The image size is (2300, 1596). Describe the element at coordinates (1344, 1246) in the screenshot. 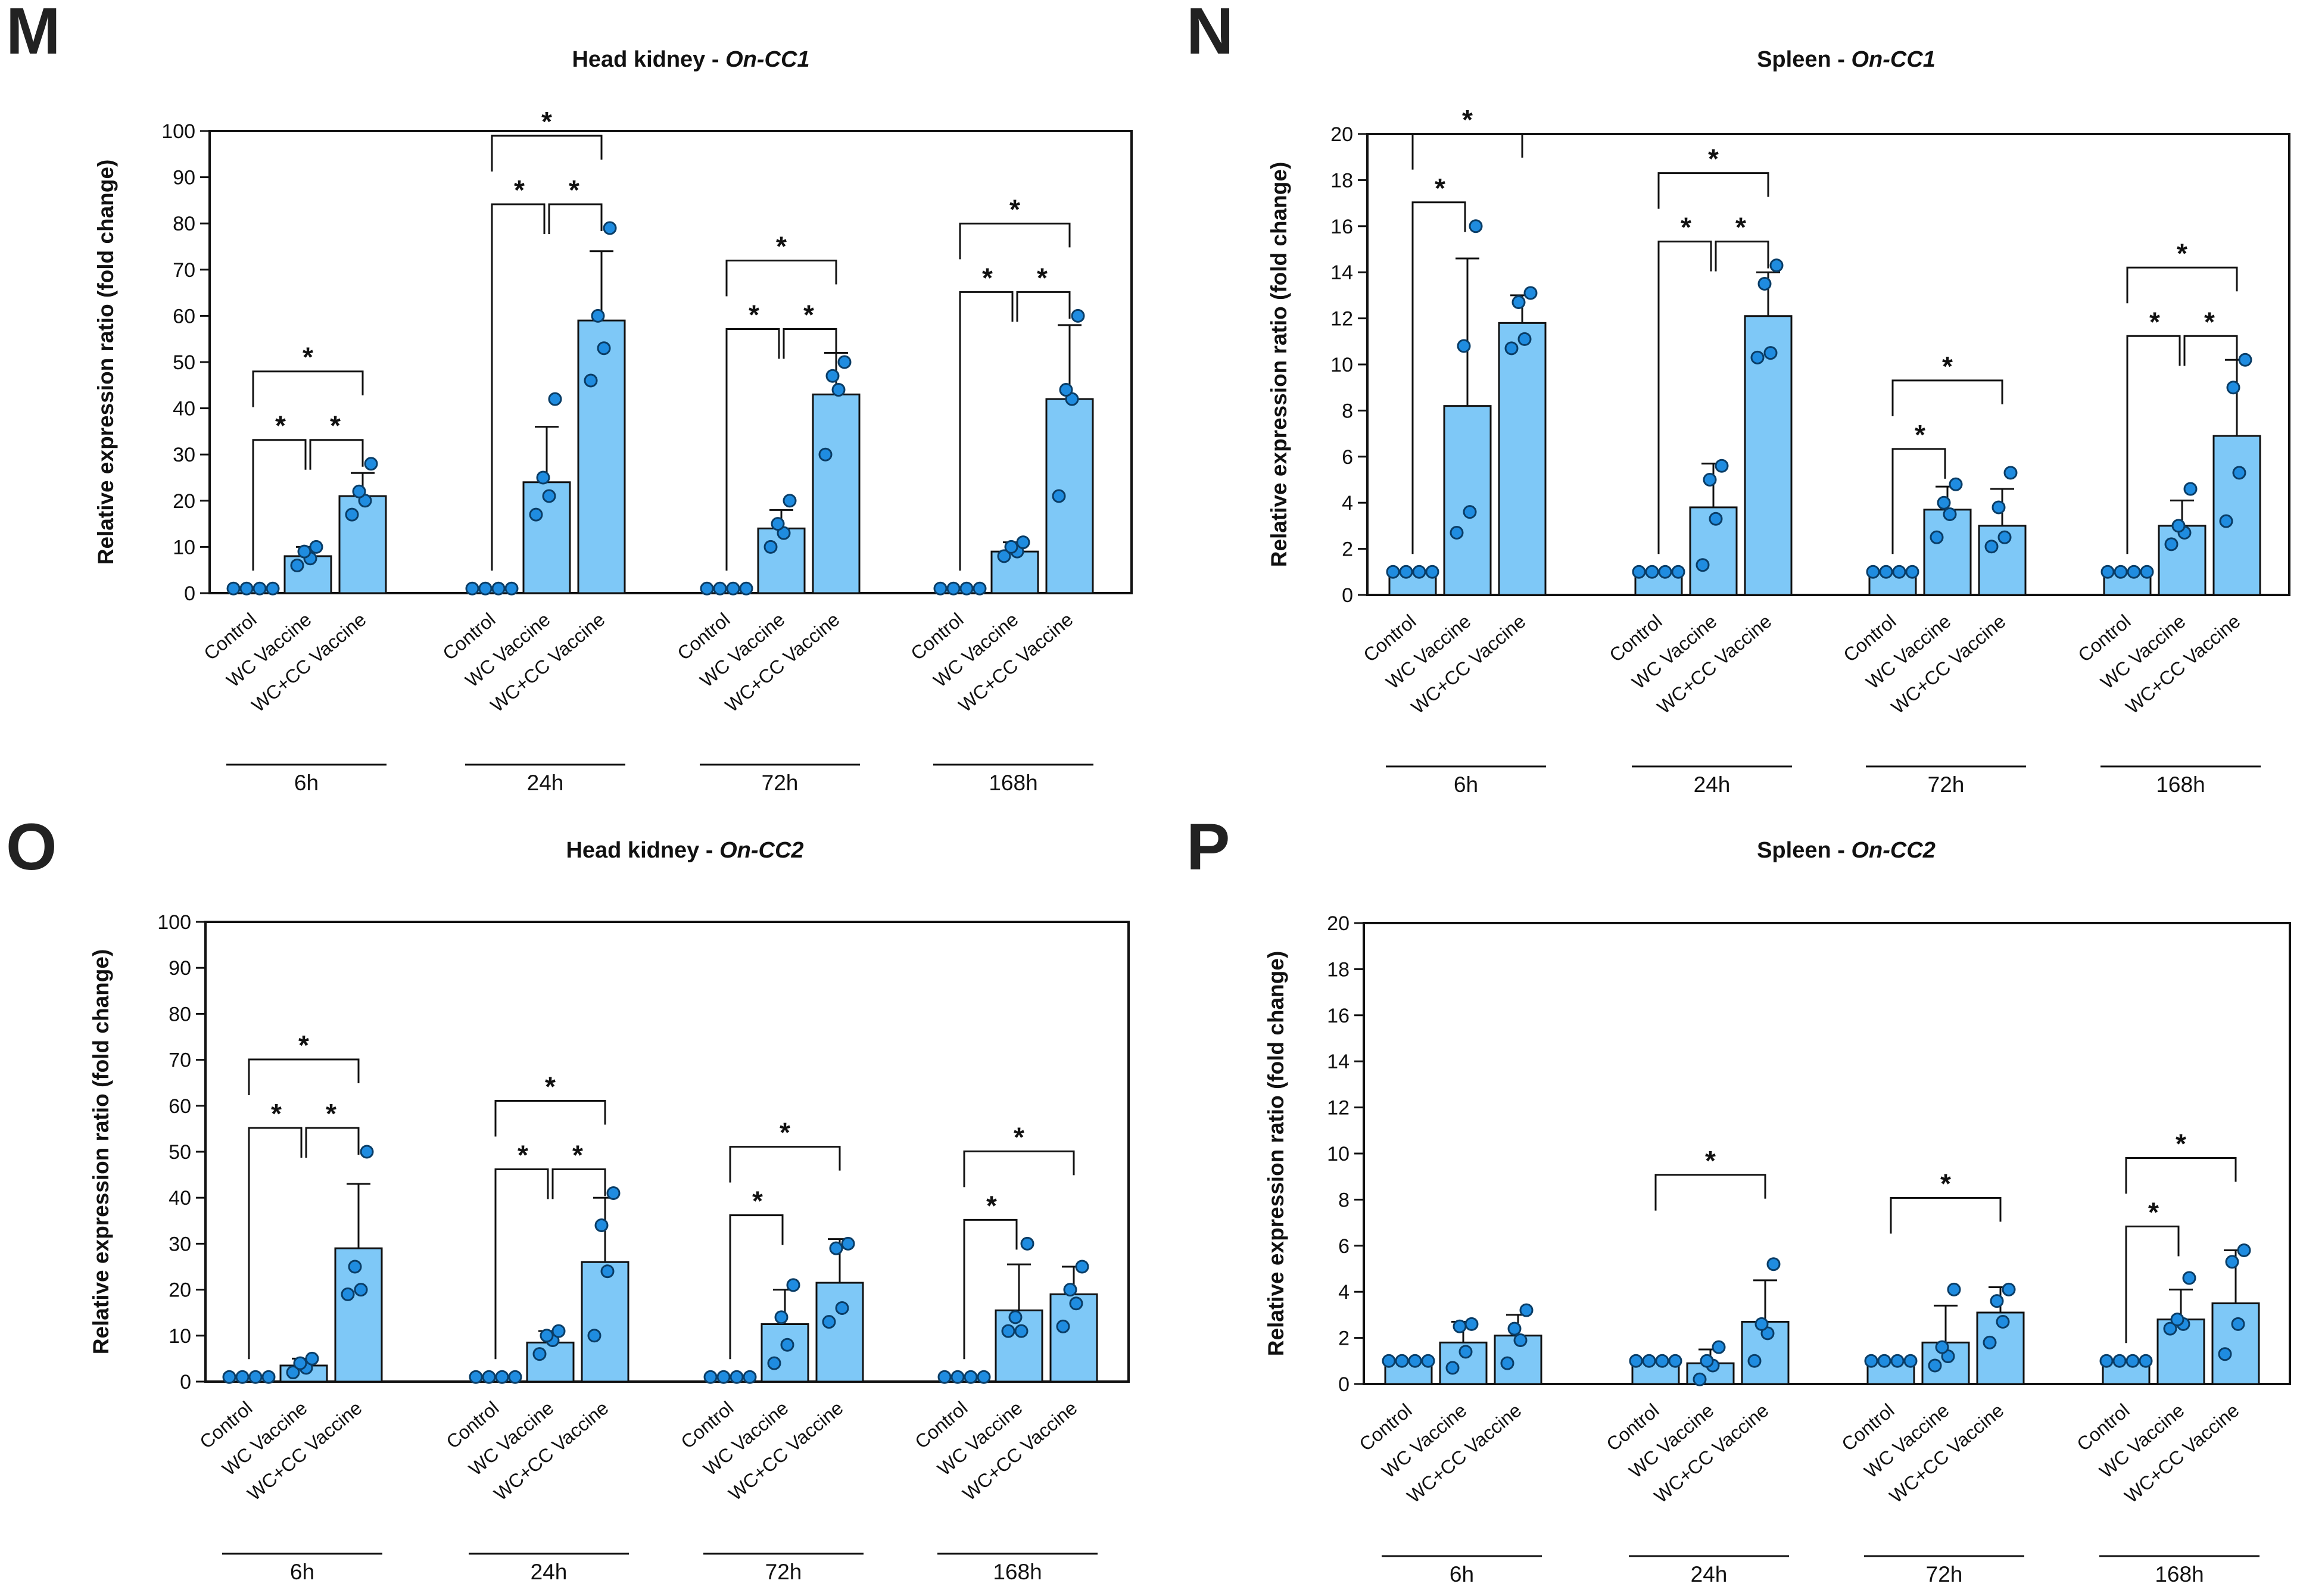

I see `y-tick-label: 6` at that location.